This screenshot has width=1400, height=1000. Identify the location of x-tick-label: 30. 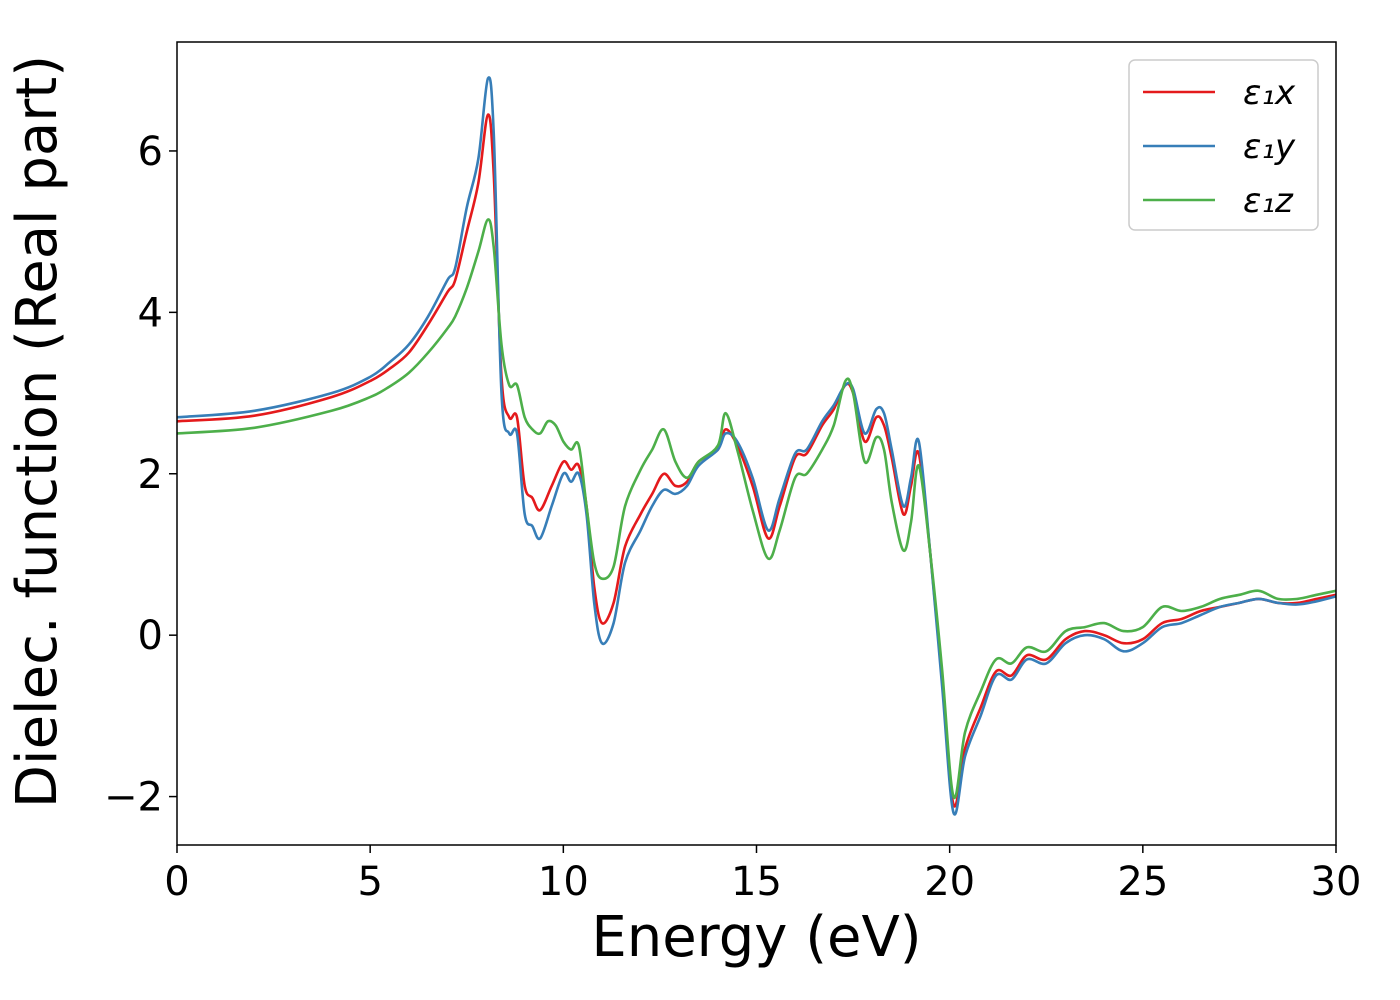
(1336, 882).